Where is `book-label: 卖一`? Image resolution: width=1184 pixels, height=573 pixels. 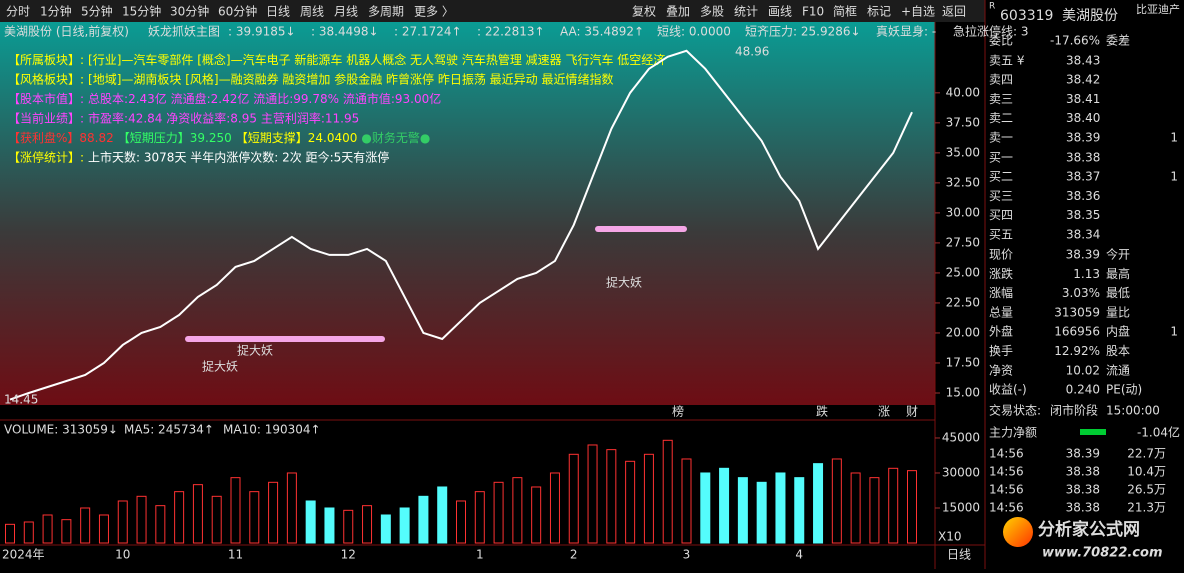
book-label: 卖一 is located at coordinates (1001, 137).